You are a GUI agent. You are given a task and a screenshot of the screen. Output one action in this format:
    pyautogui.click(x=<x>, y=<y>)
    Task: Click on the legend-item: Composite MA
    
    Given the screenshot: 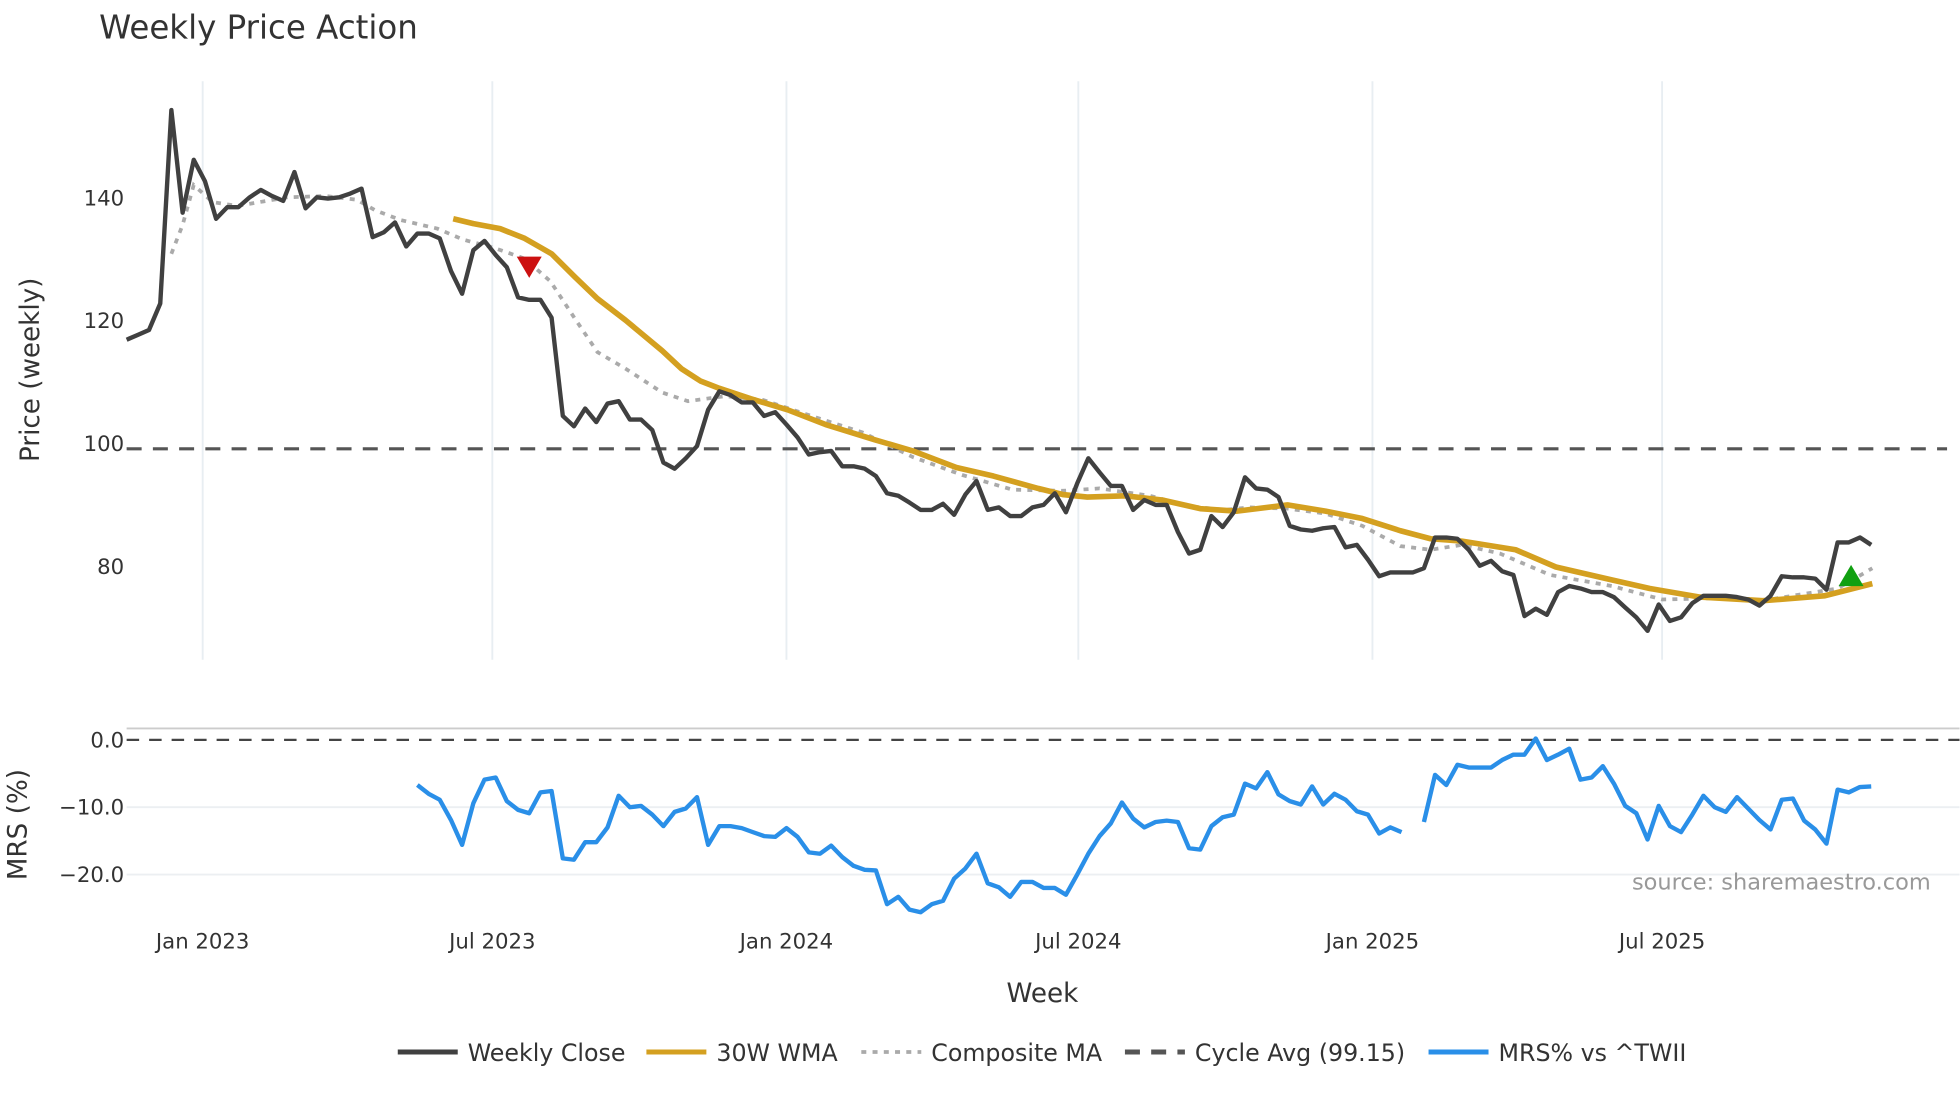 What is the action you would take?
    pyautogui.click(x=982, y=1053)
    